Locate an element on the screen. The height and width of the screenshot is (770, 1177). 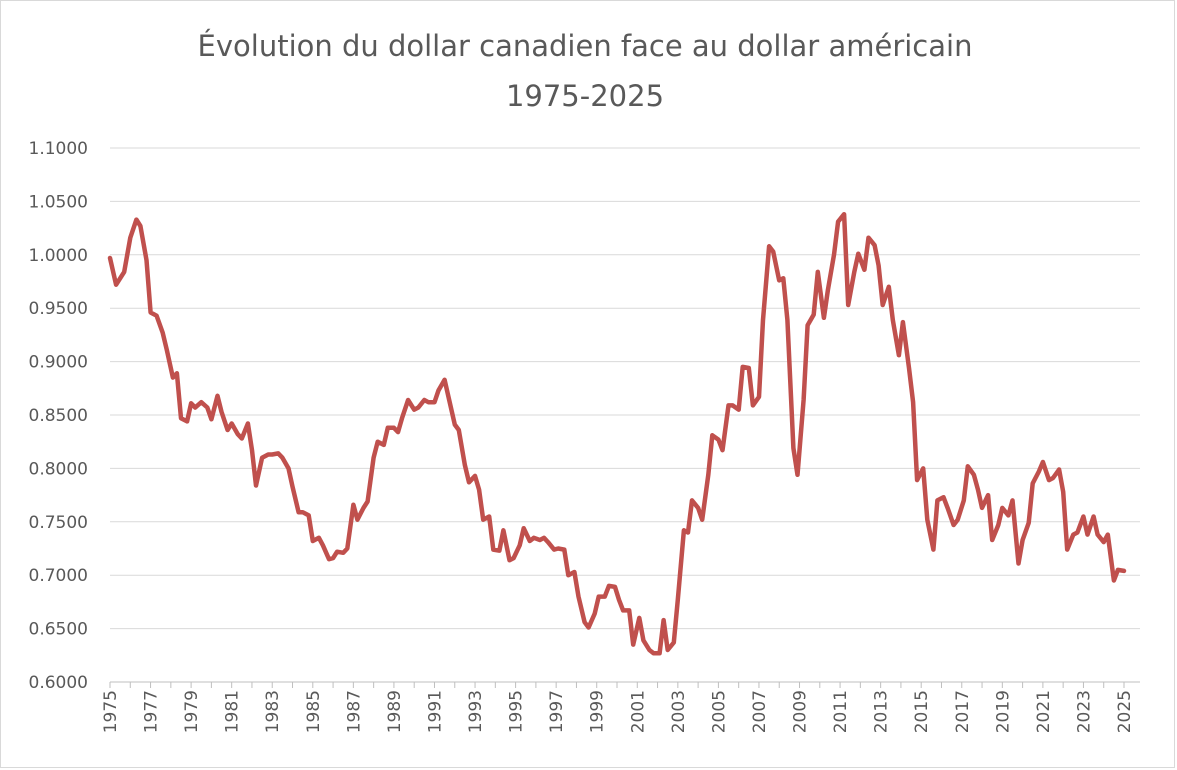
y-tick-label: 0.7000 is located at coordinates (58, 576).